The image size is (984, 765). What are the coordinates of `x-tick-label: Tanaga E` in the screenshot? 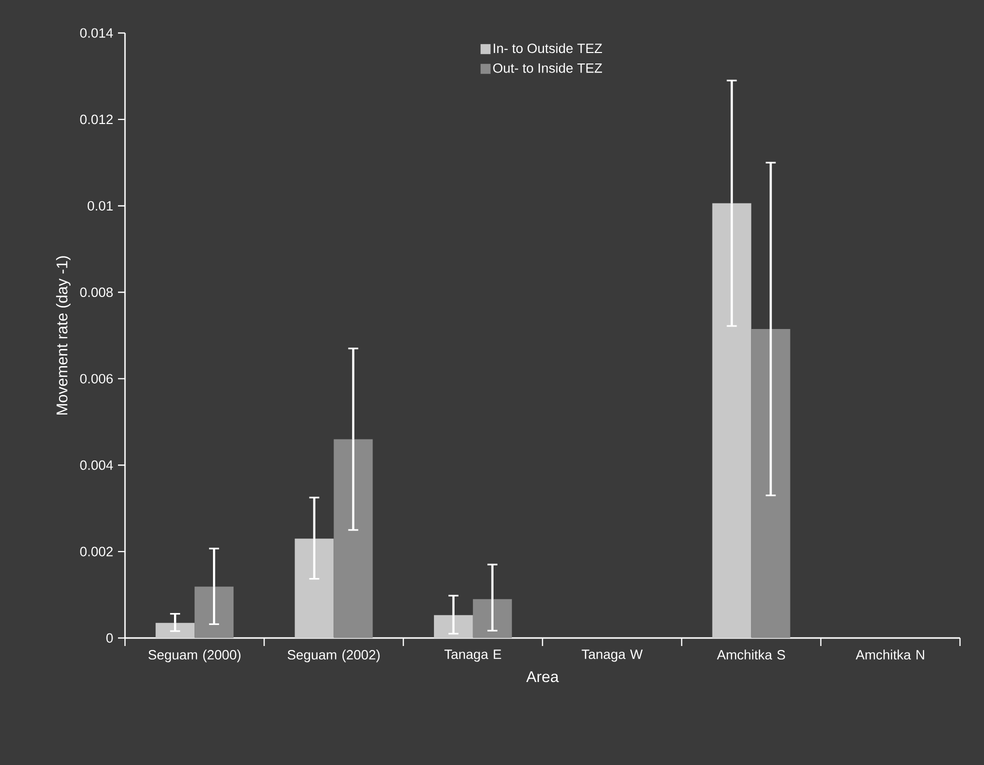 It's located at (473, 656).